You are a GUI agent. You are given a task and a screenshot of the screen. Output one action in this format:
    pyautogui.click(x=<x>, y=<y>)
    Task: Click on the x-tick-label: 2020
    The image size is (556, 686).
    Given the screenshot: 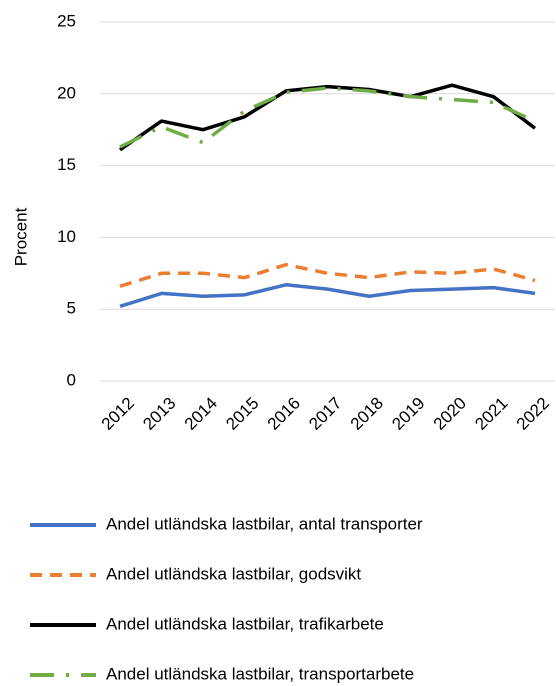 What is the action you would take?
    pyautogui.click(x=450, y=414)
    